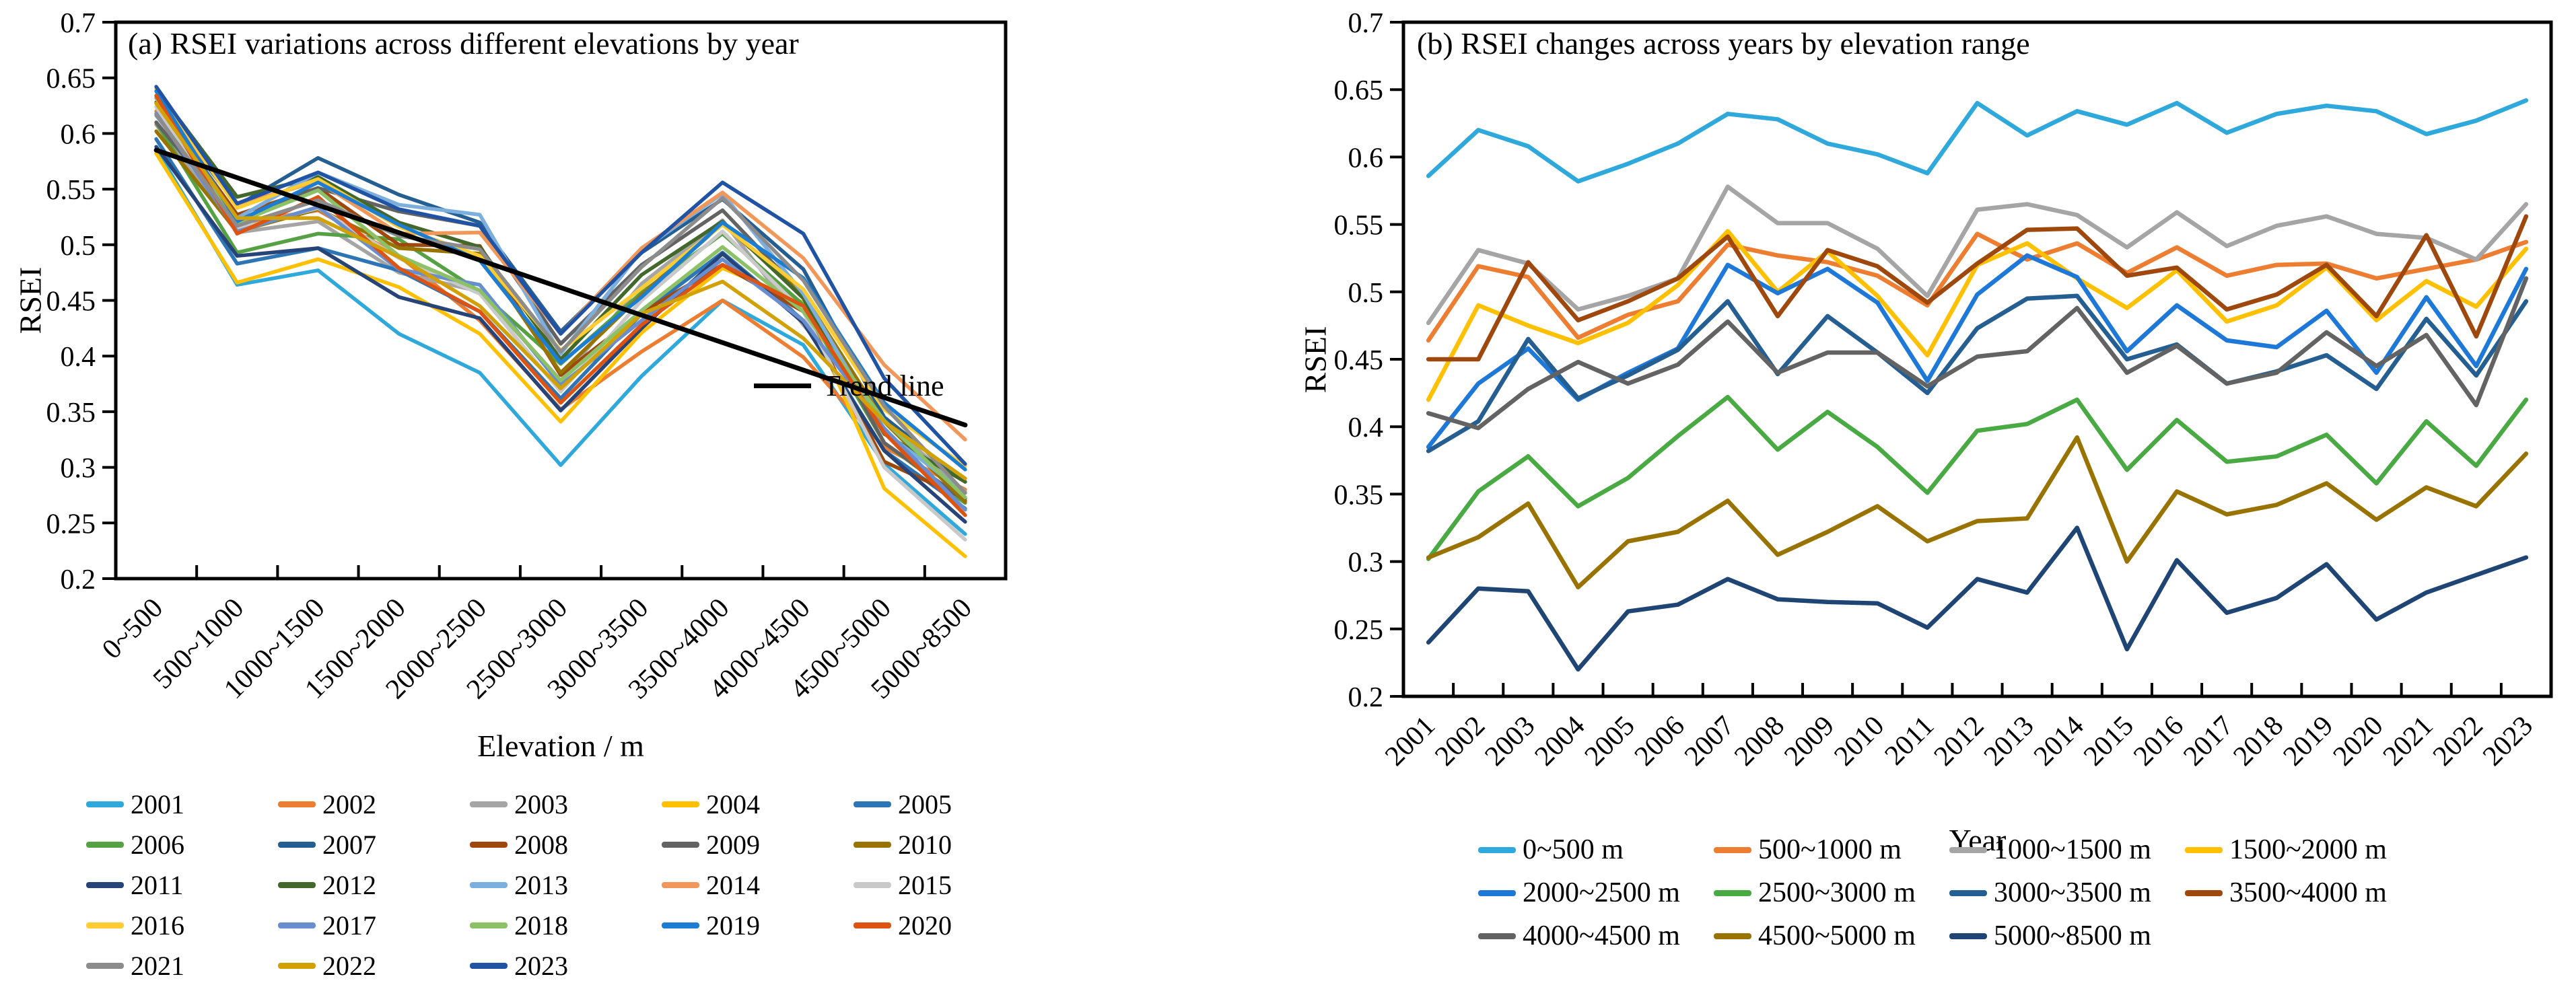  What do you see at coordinates (949, 804) in the screenshot?
I see `legend-item-2005: 2005` at bounding box center [949, 804].